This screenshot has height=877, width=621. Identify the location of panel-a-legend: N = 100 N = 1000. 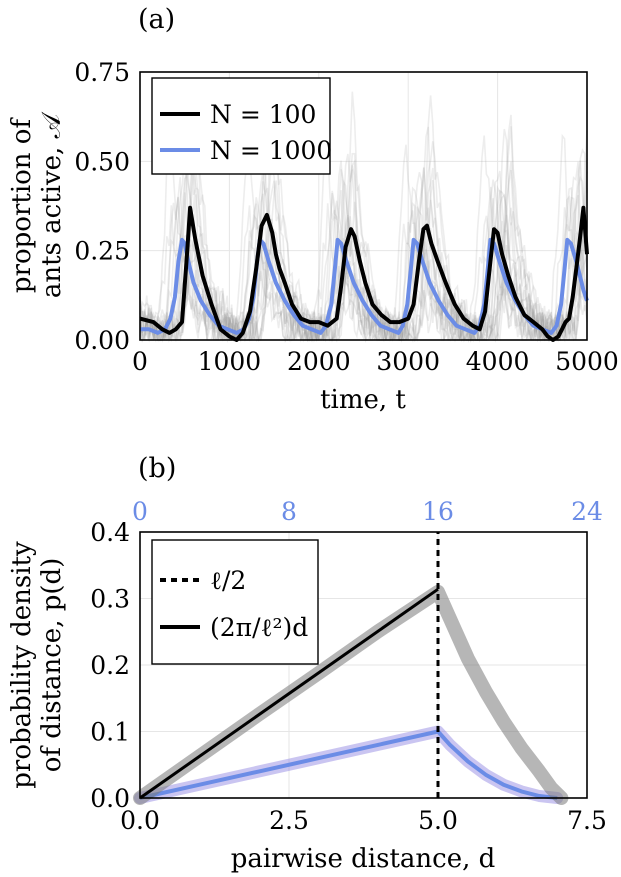
(241, 126).